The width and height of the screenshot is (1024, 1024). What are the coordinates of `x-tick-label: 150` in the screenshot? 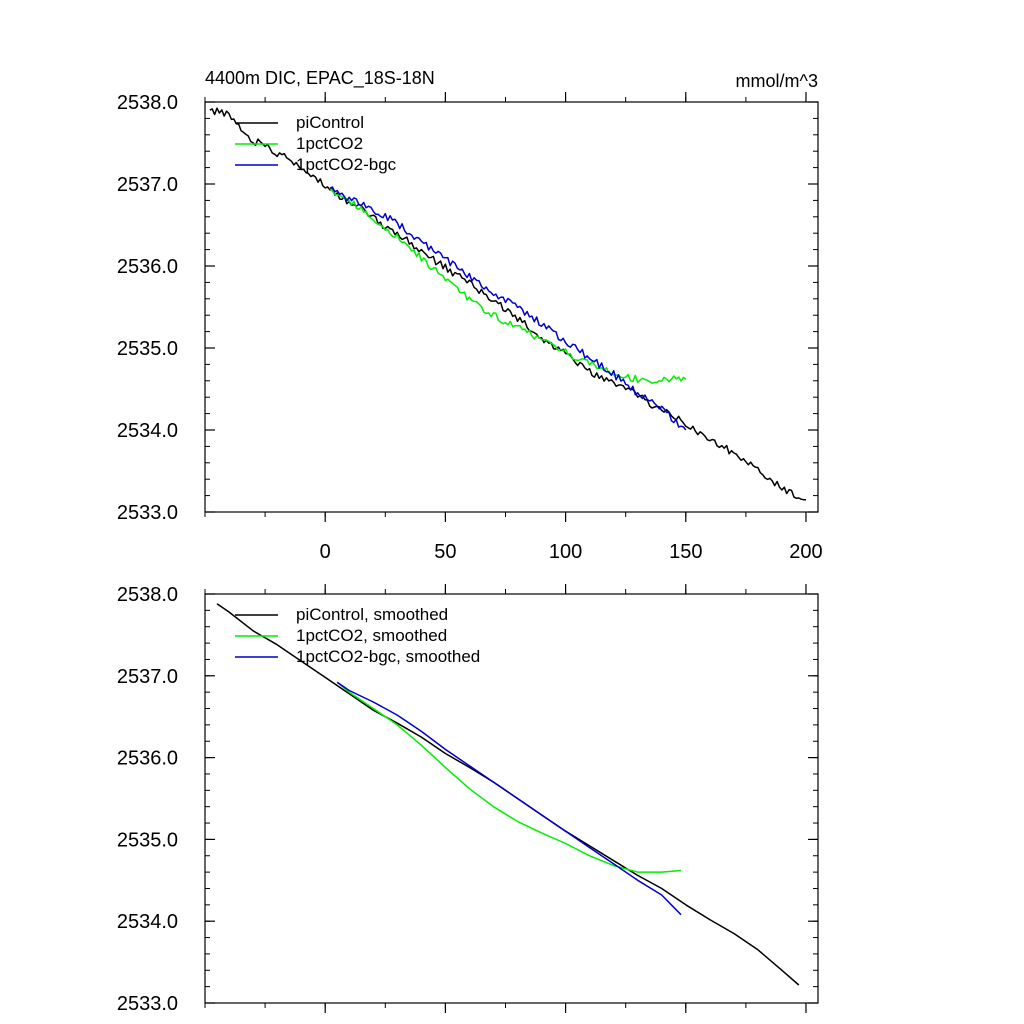 It's located at (685, 552).